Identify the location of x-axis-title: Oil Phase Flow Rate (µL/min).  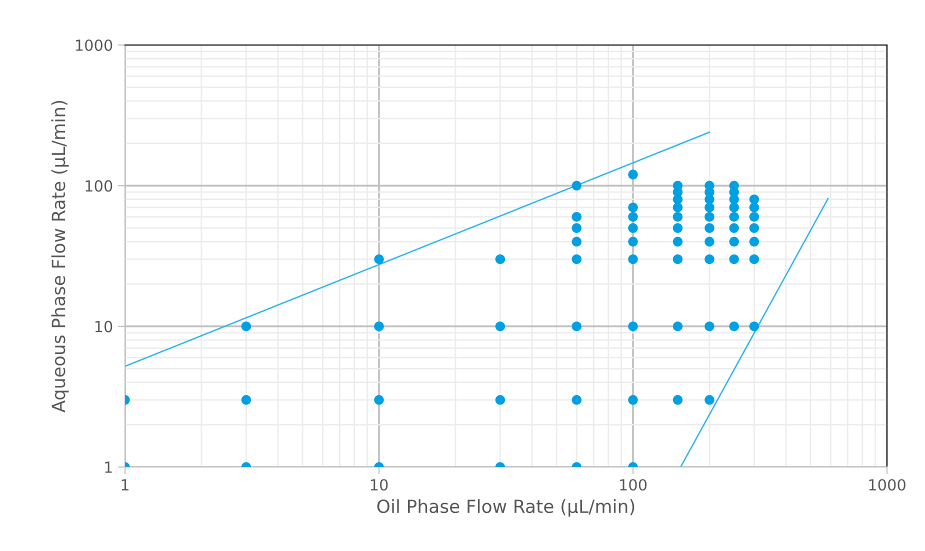
(505, 508).